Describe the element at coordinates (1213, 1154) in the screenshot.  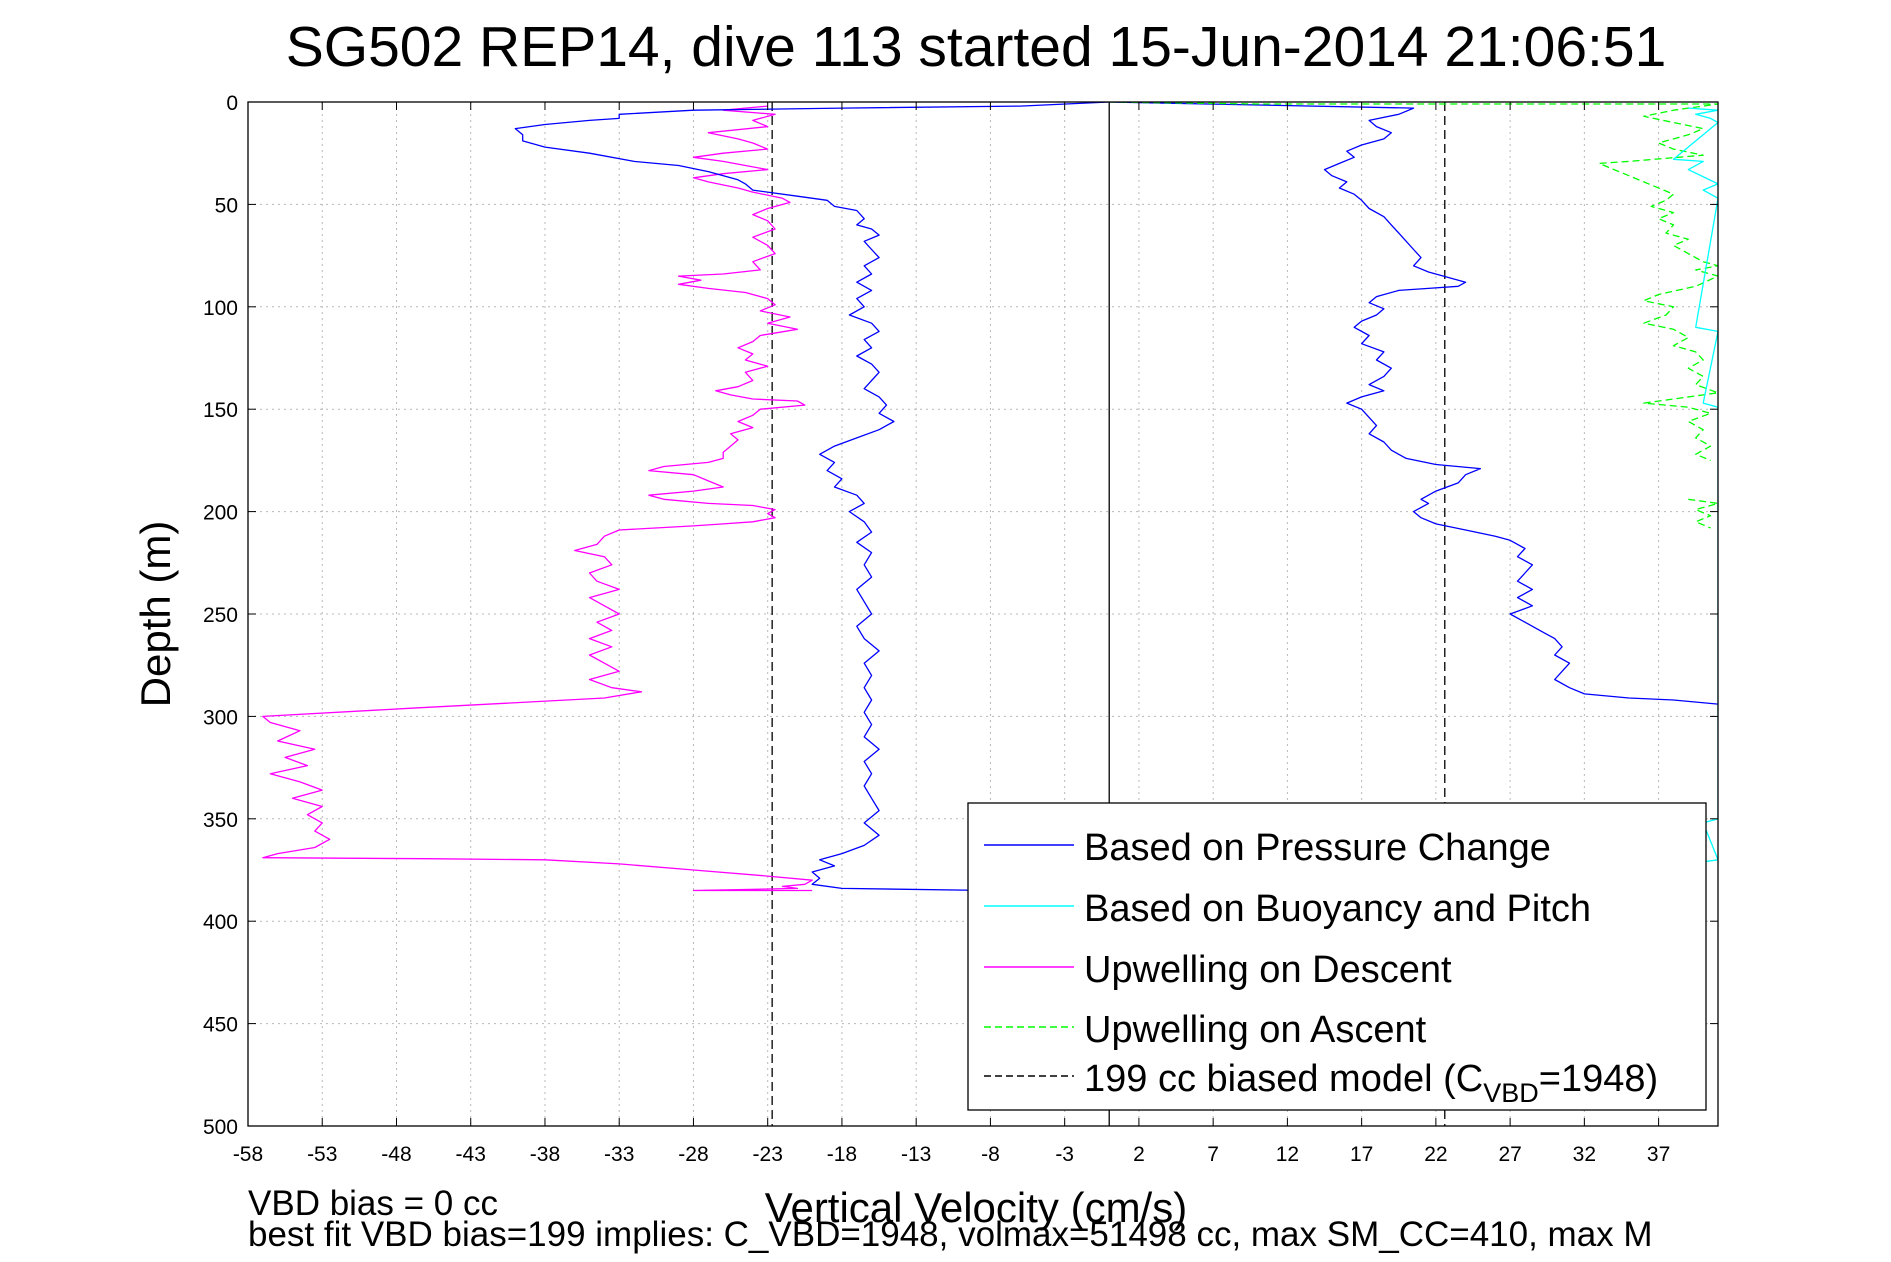
I see `x-tick-label: 7` at that location.